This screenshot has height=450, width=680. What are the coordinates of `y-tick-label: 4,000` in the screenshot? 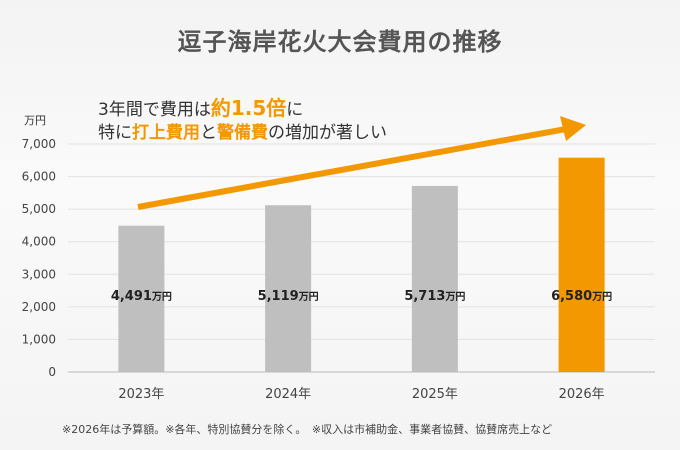 It's located at (39, 242).